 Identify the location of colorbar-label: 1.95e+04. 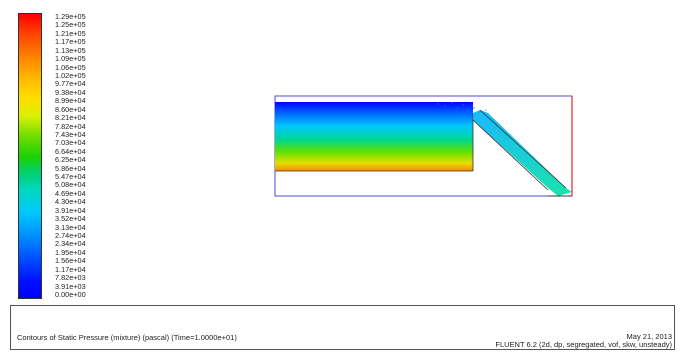
(70, 252).